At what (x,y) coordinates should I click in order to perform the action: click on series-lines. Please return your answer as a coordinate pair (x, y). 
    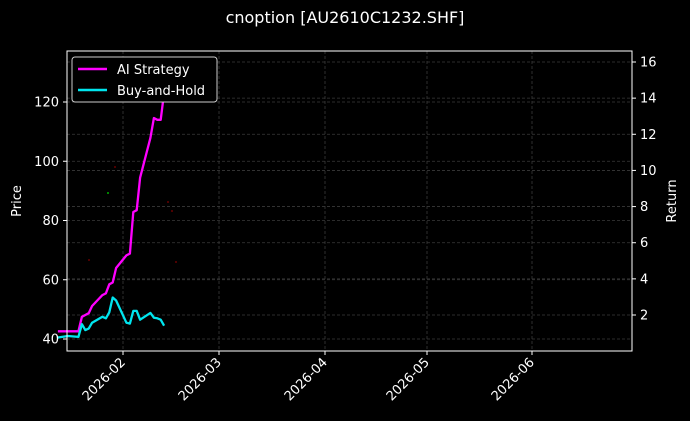
    Looking at the image, I should click on (111, 215).